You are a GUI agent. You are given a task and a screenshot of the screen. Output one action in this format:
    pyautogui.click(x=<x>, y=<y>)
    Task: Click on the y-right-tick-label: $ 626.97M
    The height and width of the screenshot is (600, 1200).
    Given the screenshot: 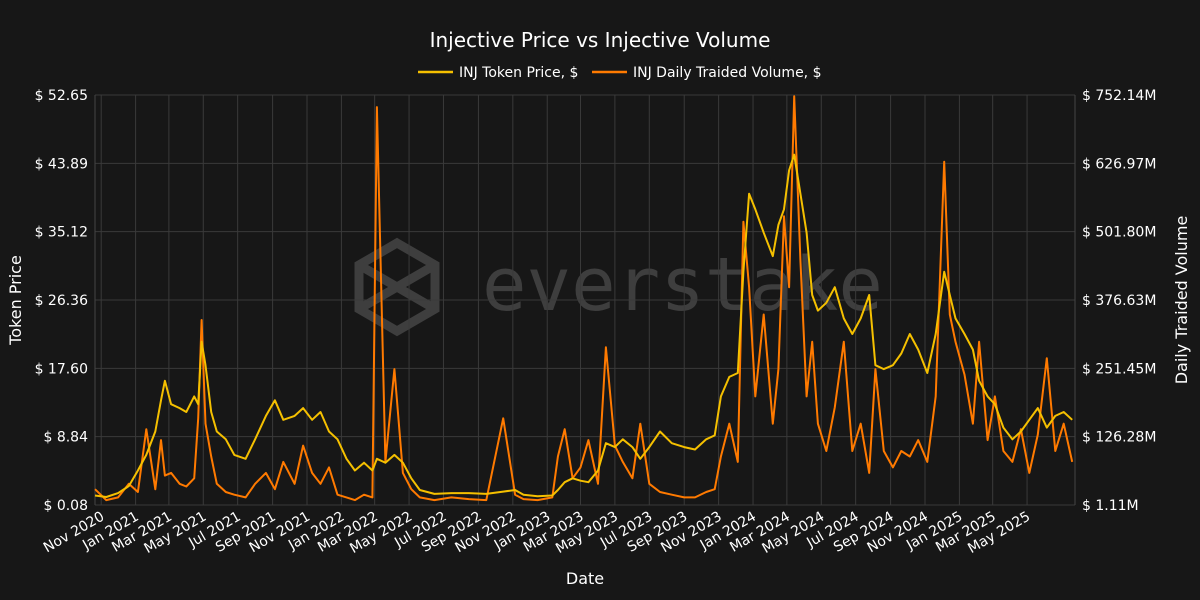 What is the action you would take?
    pyautogui.click(x=1119, y=164)
    